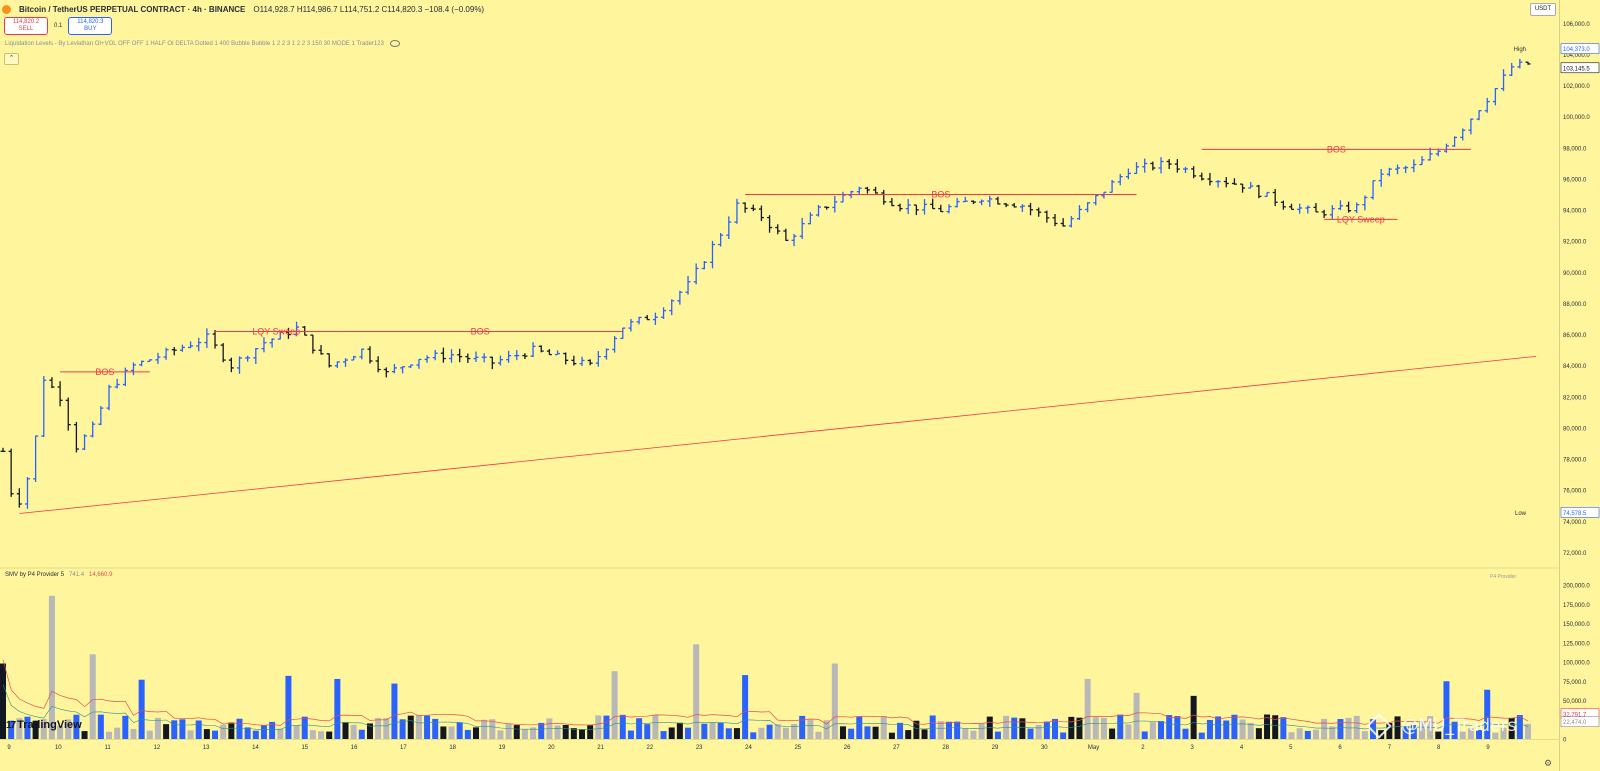 This screenshot has height=771, width=1600. What do you see at coordinates (44, 725) in the screenshot?
I see `tradingview-logo: 17 TradingView` at bounding box center [44, 725].